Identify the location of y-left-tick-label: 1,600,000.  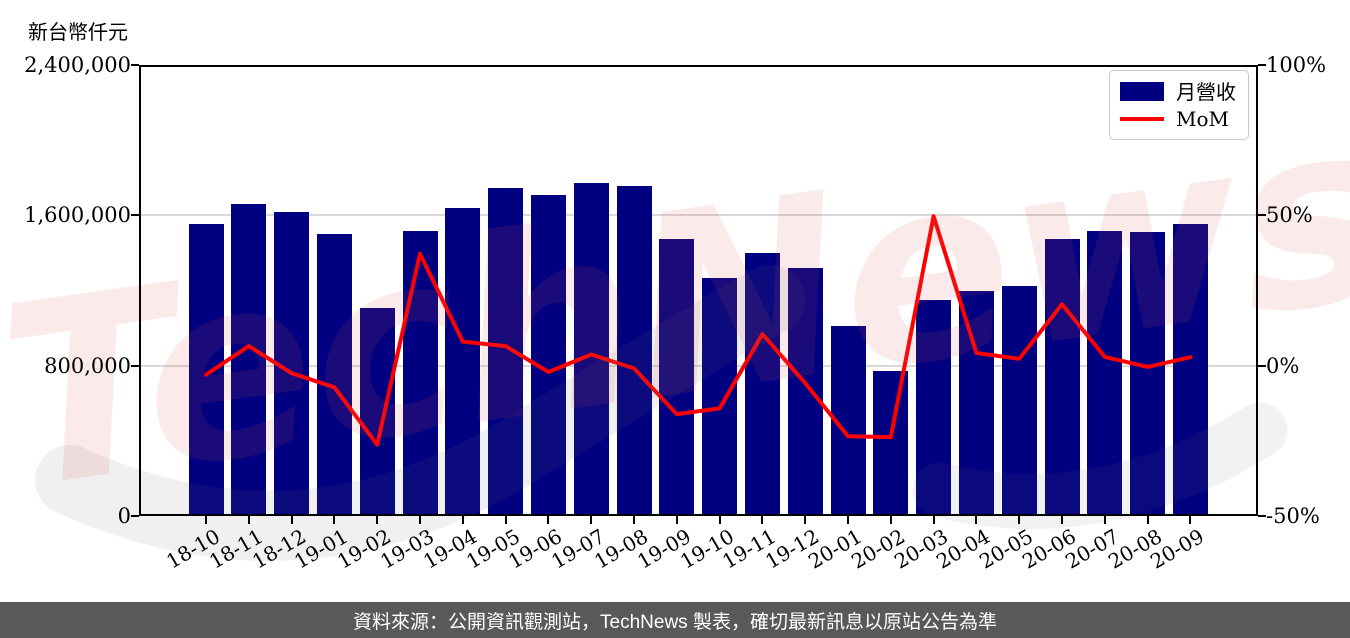
(77, 215).